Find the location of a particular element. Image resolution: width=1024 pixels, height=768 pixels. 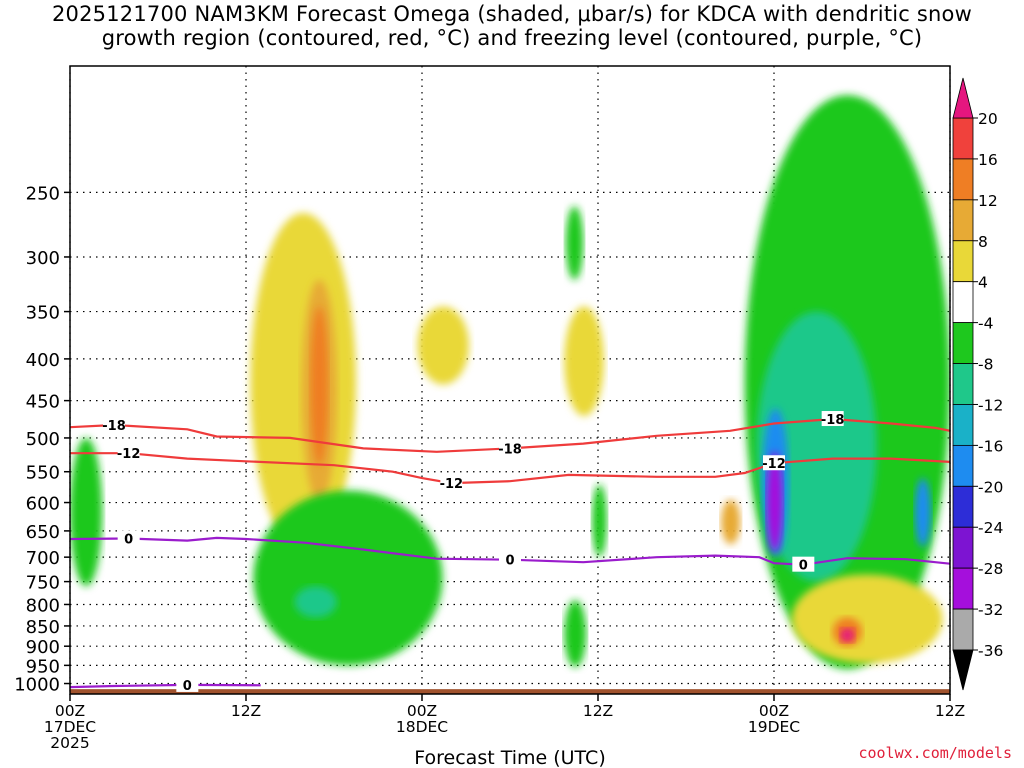

x-tick-label: 2025 is located at coordinates (69, 743).